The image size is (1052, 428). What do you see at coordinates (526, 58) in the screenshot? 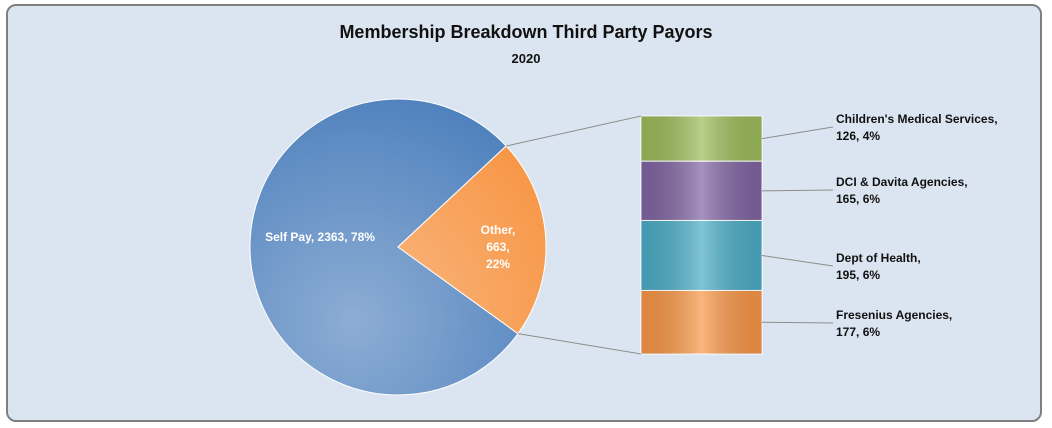
I see `chart-subtitle: 2020` at bounding box center [526, 58].